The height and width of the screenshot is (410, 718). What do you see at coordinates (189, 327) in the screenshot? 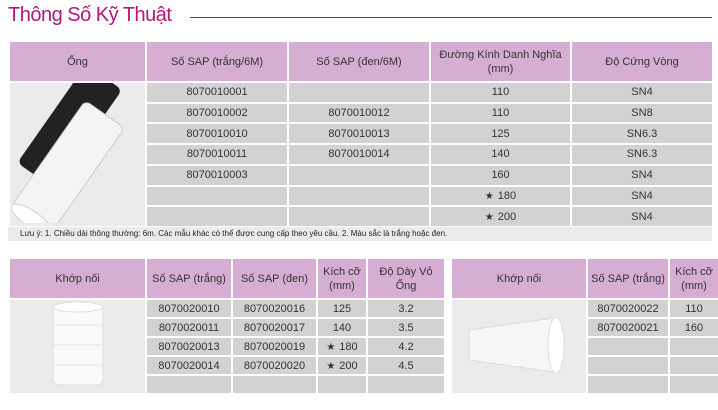
I see `cell-text: 8070020011` at bounding box center [189, 327].